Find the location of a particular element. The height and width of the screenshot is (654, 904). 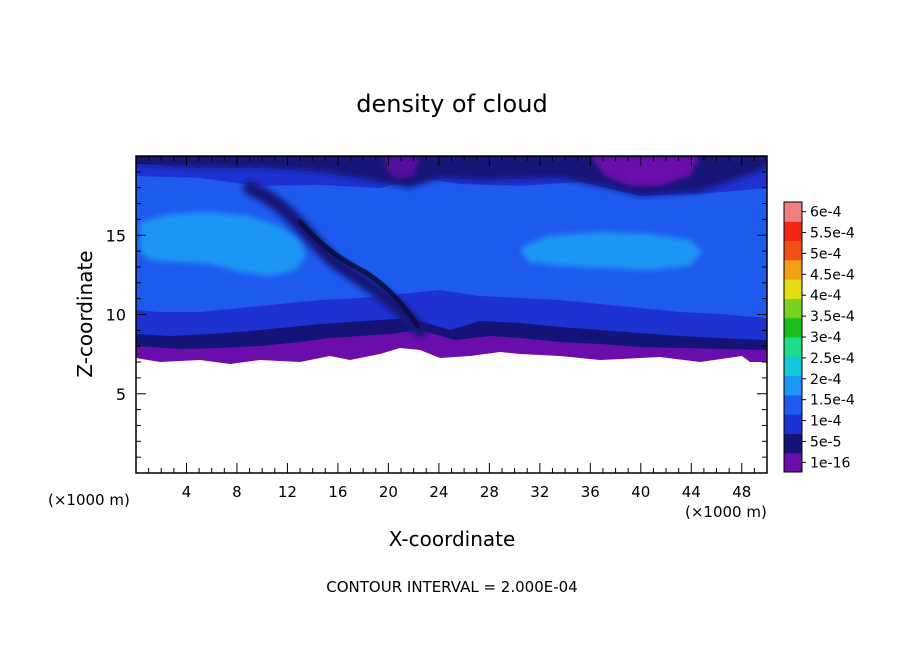

x-tick-label: 16 is located at coordinates (337, 492).